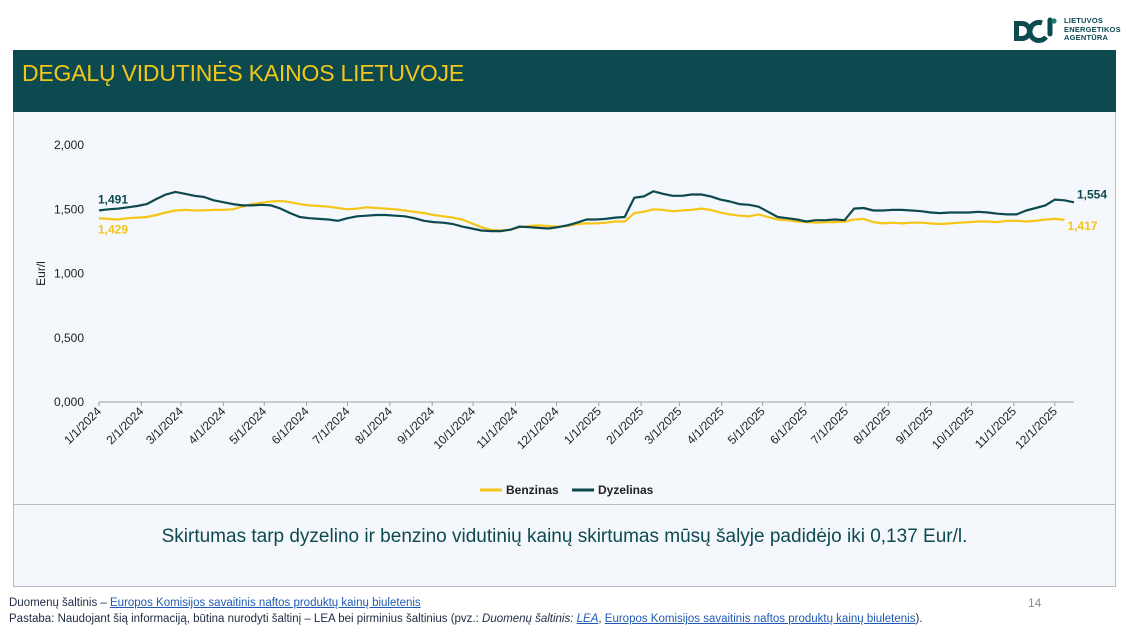 This screenshot has height=633, width=1126. What do you see at coordinates (59, 603) in the screenshot?
I see `source-label: Duomenų šaltinis –` at bounding box center [59, 603].